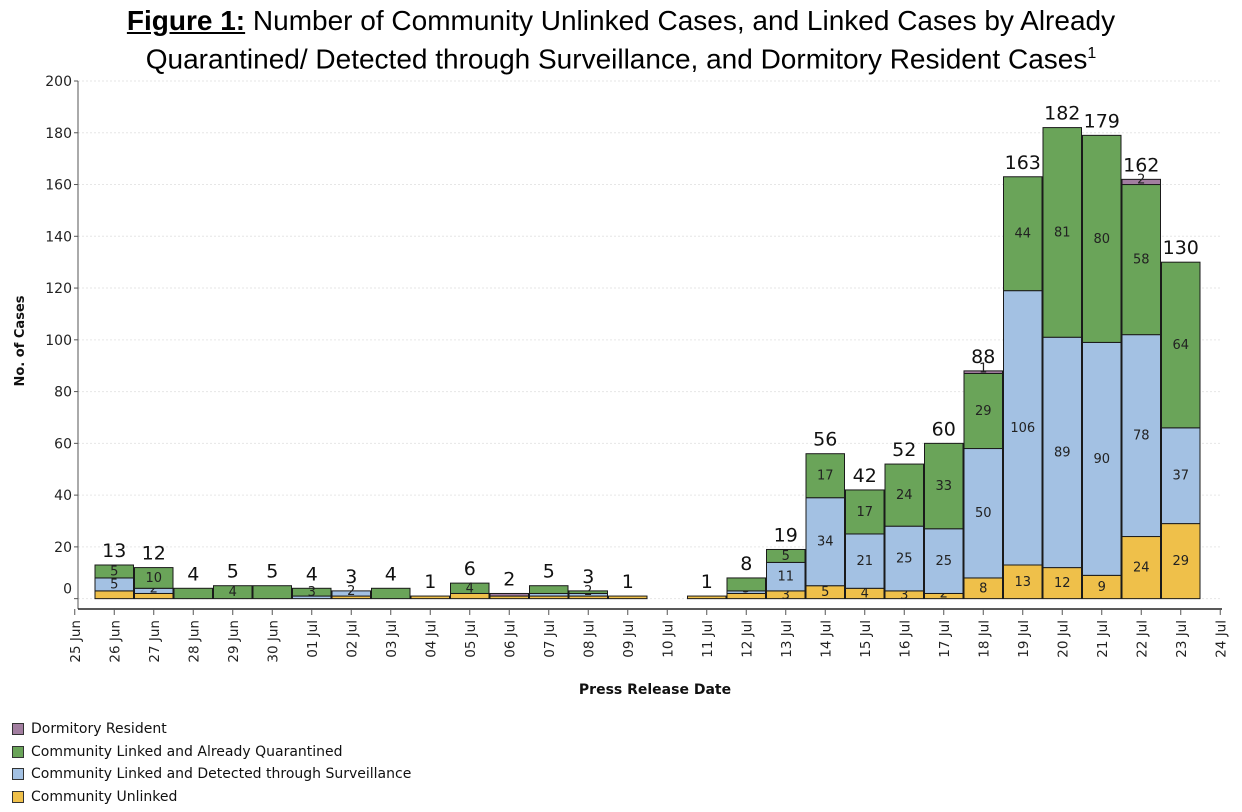 Image resolution: width=1242 pixels, height=812 pixels. I want to click on legend-swatch-unlinked, so click(18, 796).